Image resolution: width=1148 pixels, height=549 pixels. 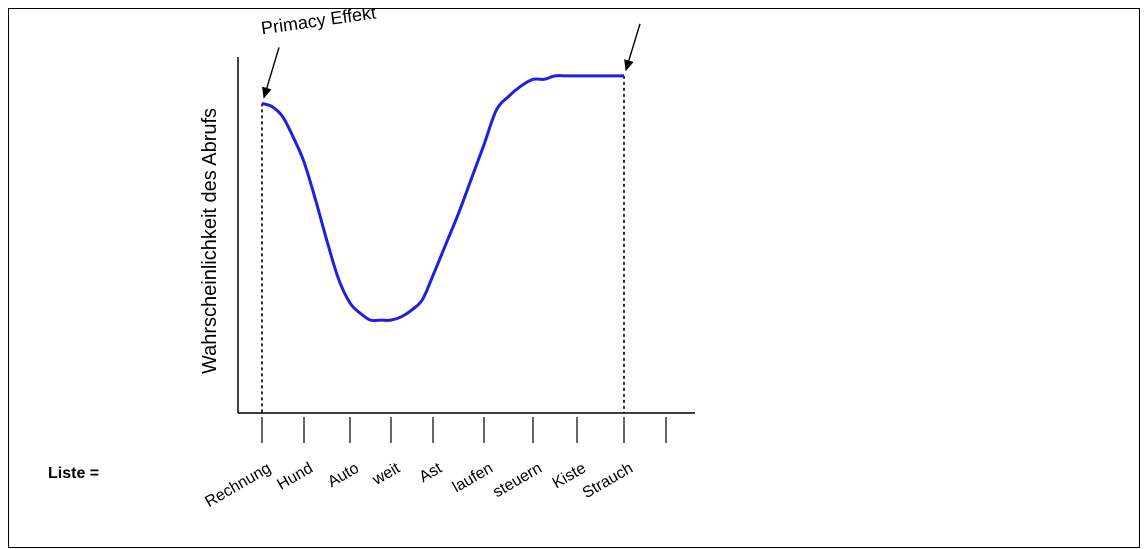 What do you see at coordinates (343, 475) in the screenshot?
I see `category-label: Auto` at bounding box center [343, 475].